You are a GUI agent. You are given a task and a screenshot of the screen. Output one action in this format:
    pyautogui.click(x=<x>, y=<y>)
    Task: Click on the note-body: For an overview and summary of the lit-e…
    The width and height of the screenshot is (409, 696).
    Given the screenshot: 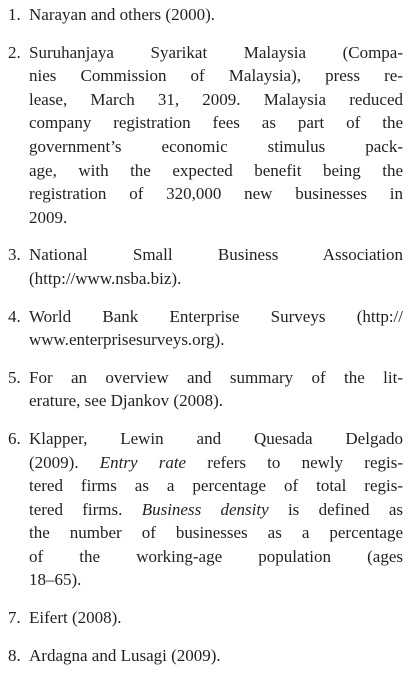 What is the action you would take?
    pyautogui.click(x=216, y=389)
    